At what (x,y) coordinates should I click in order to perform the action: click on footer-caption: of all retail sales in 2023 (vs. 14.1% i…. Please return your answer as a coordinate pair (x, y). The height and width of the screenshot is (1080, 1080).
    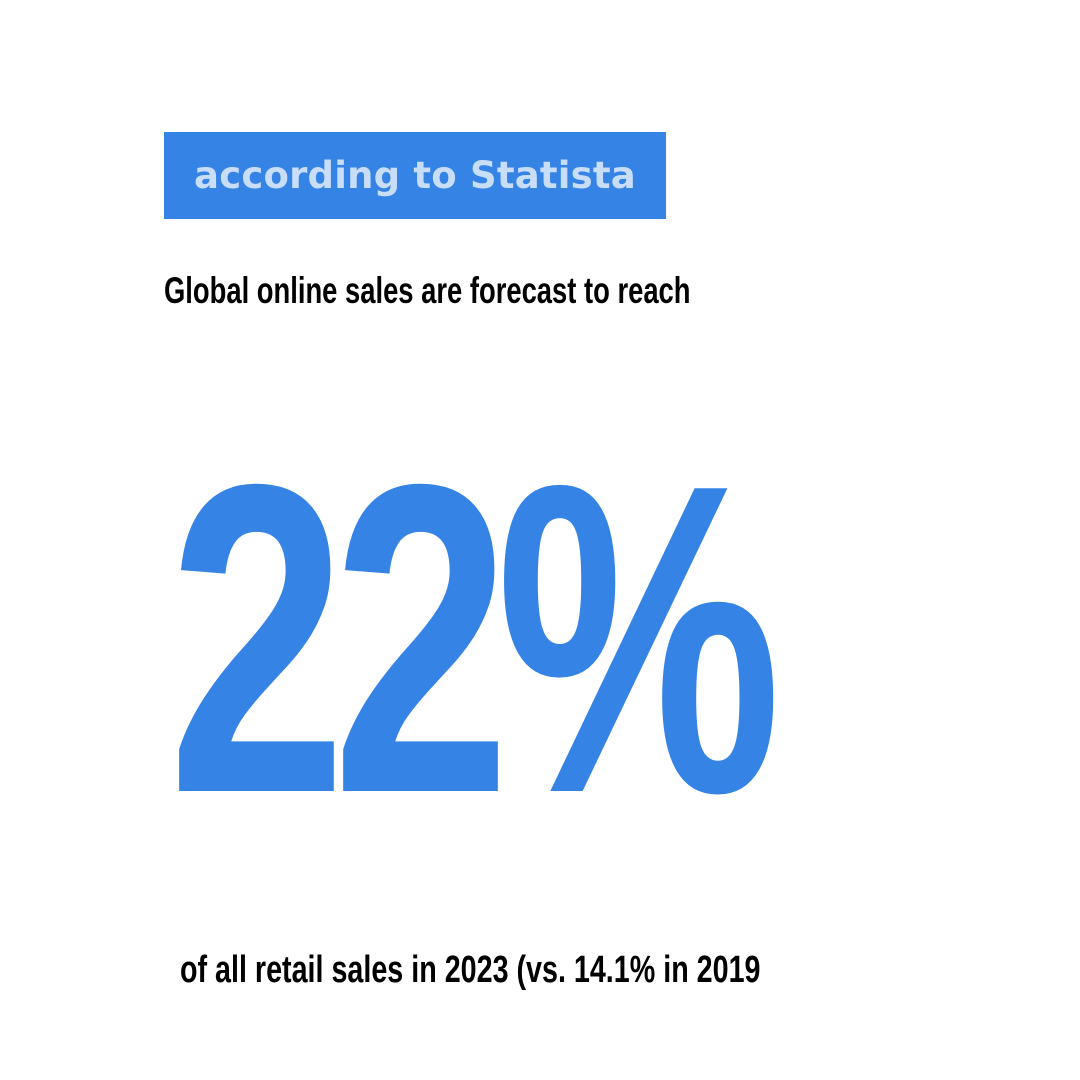
    Looking at the image, I should click on (470, 970).